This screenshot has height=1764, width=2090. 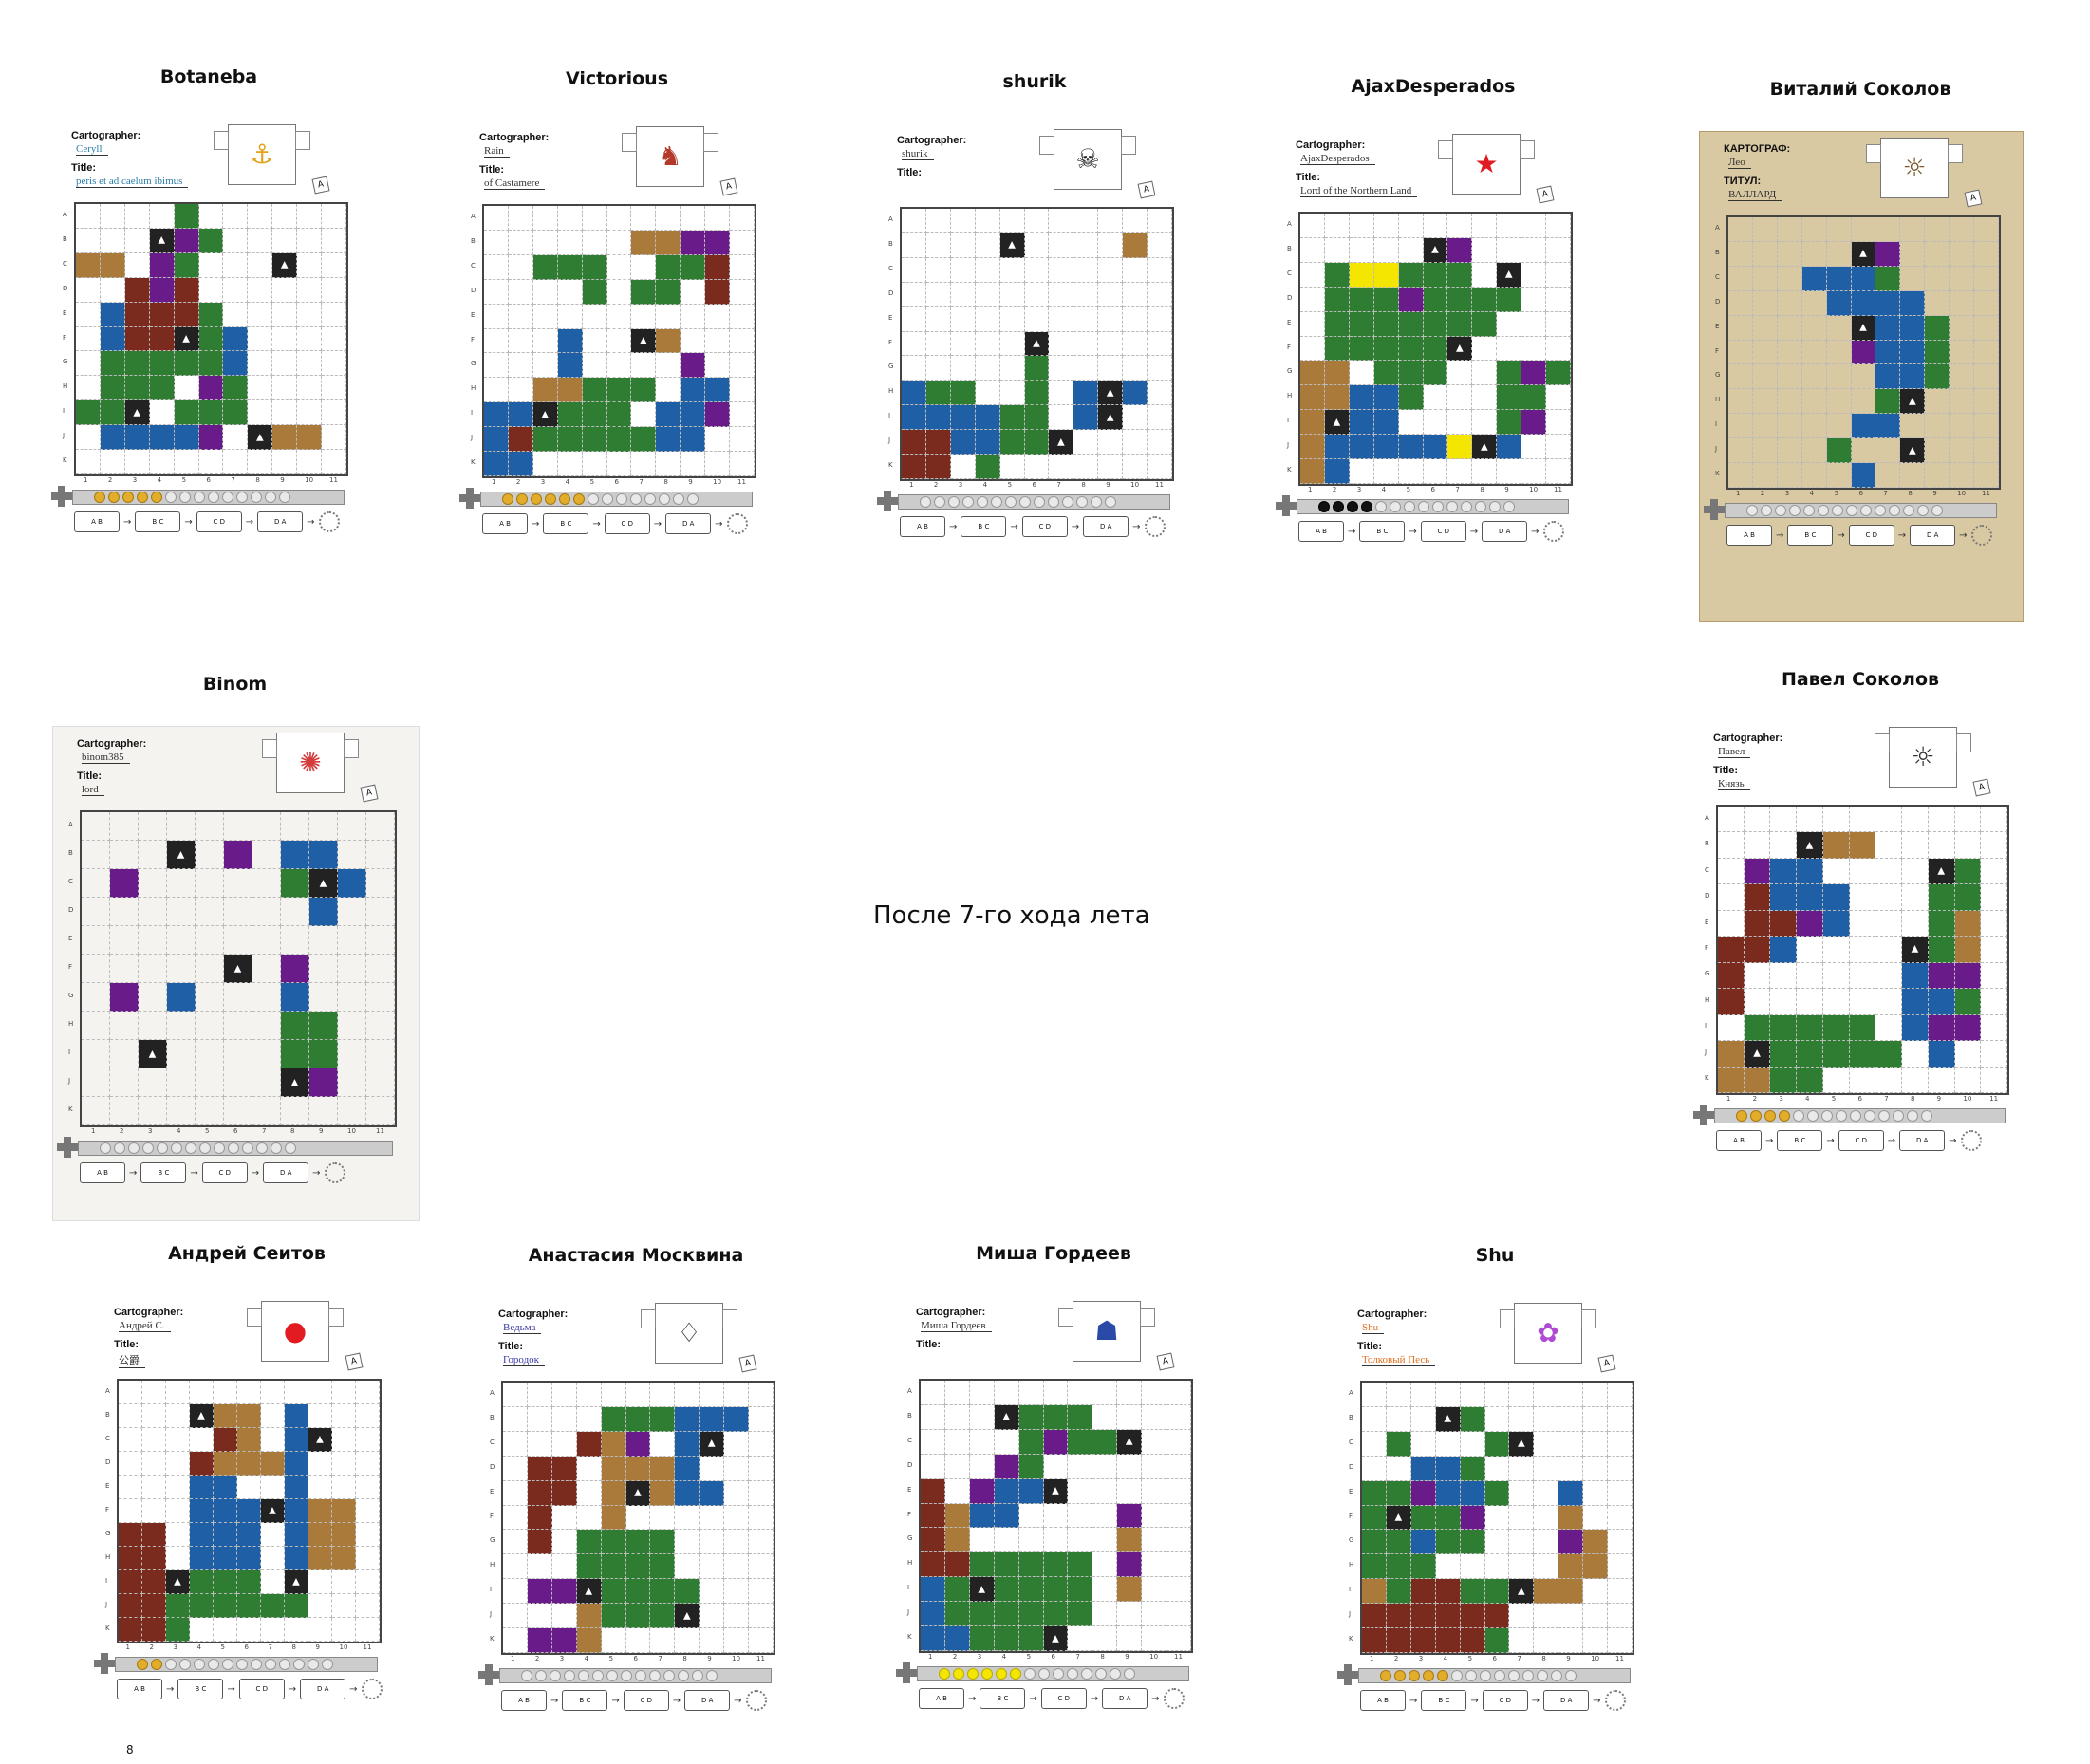 I want to click on season-score-box: C D, so click(x=224, y=1172).